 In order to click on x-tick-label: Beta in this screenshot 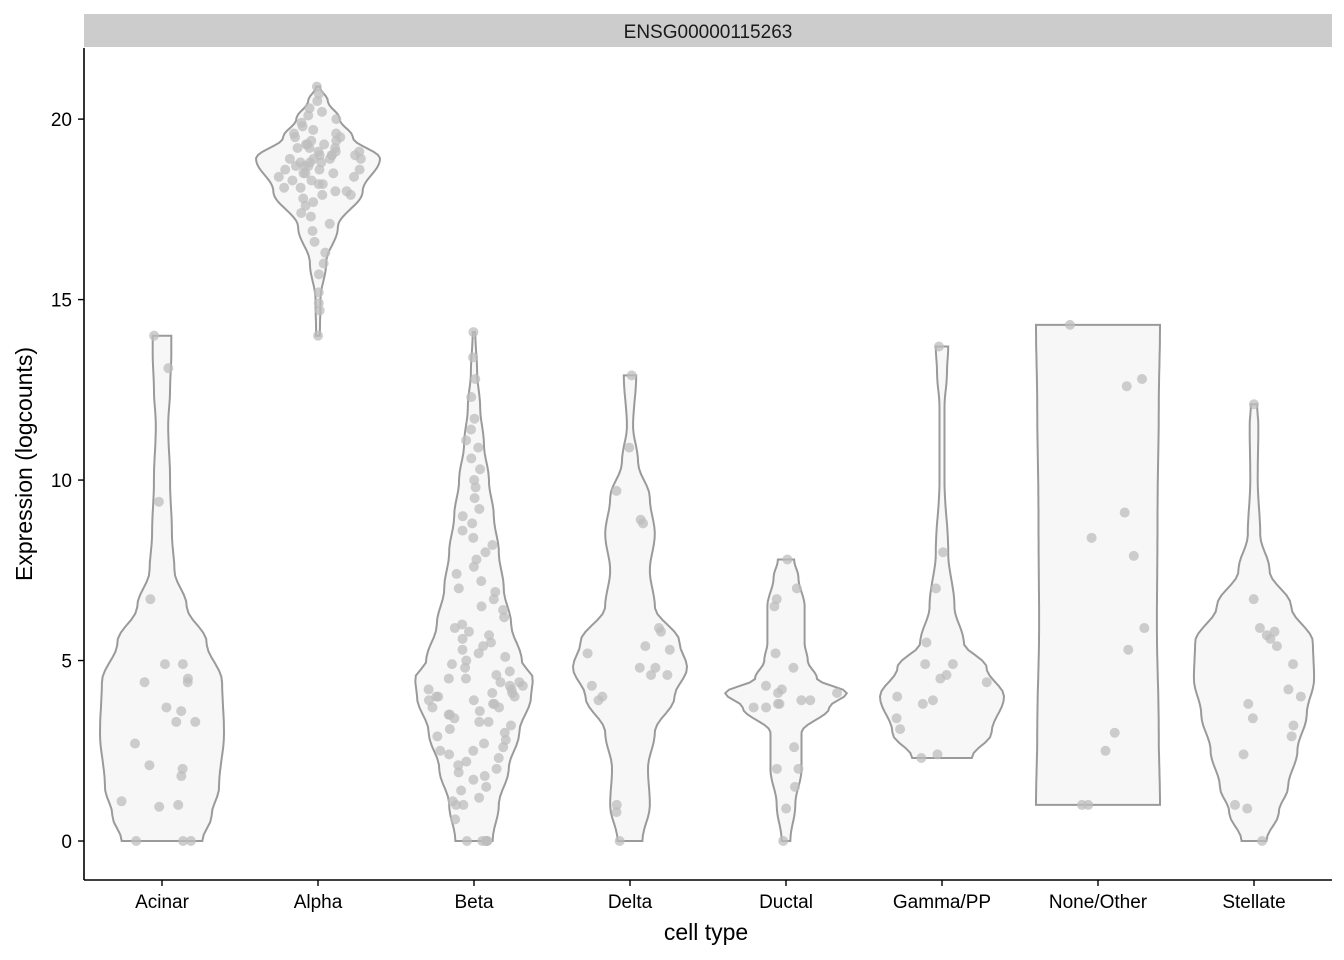, I will do `click(474, 902)`.